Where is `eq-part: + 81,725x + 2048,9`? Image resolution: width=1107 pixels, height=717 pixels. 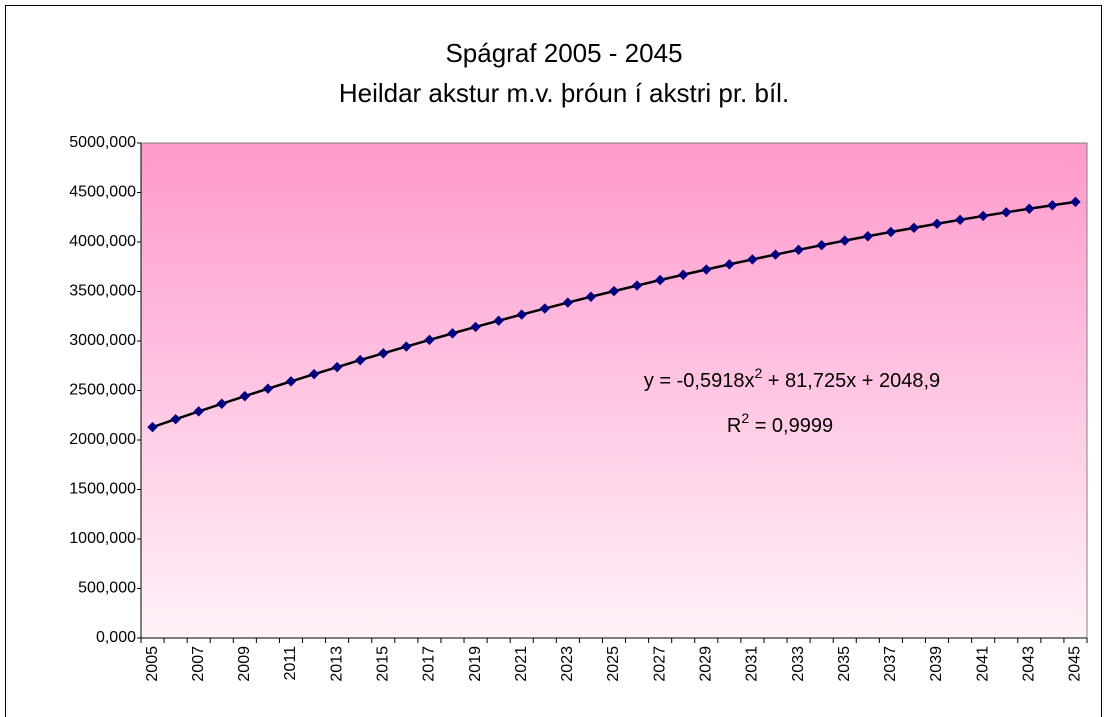
eq-part: + 81,725x + 2048,9 is located at coordinates (851, 381).